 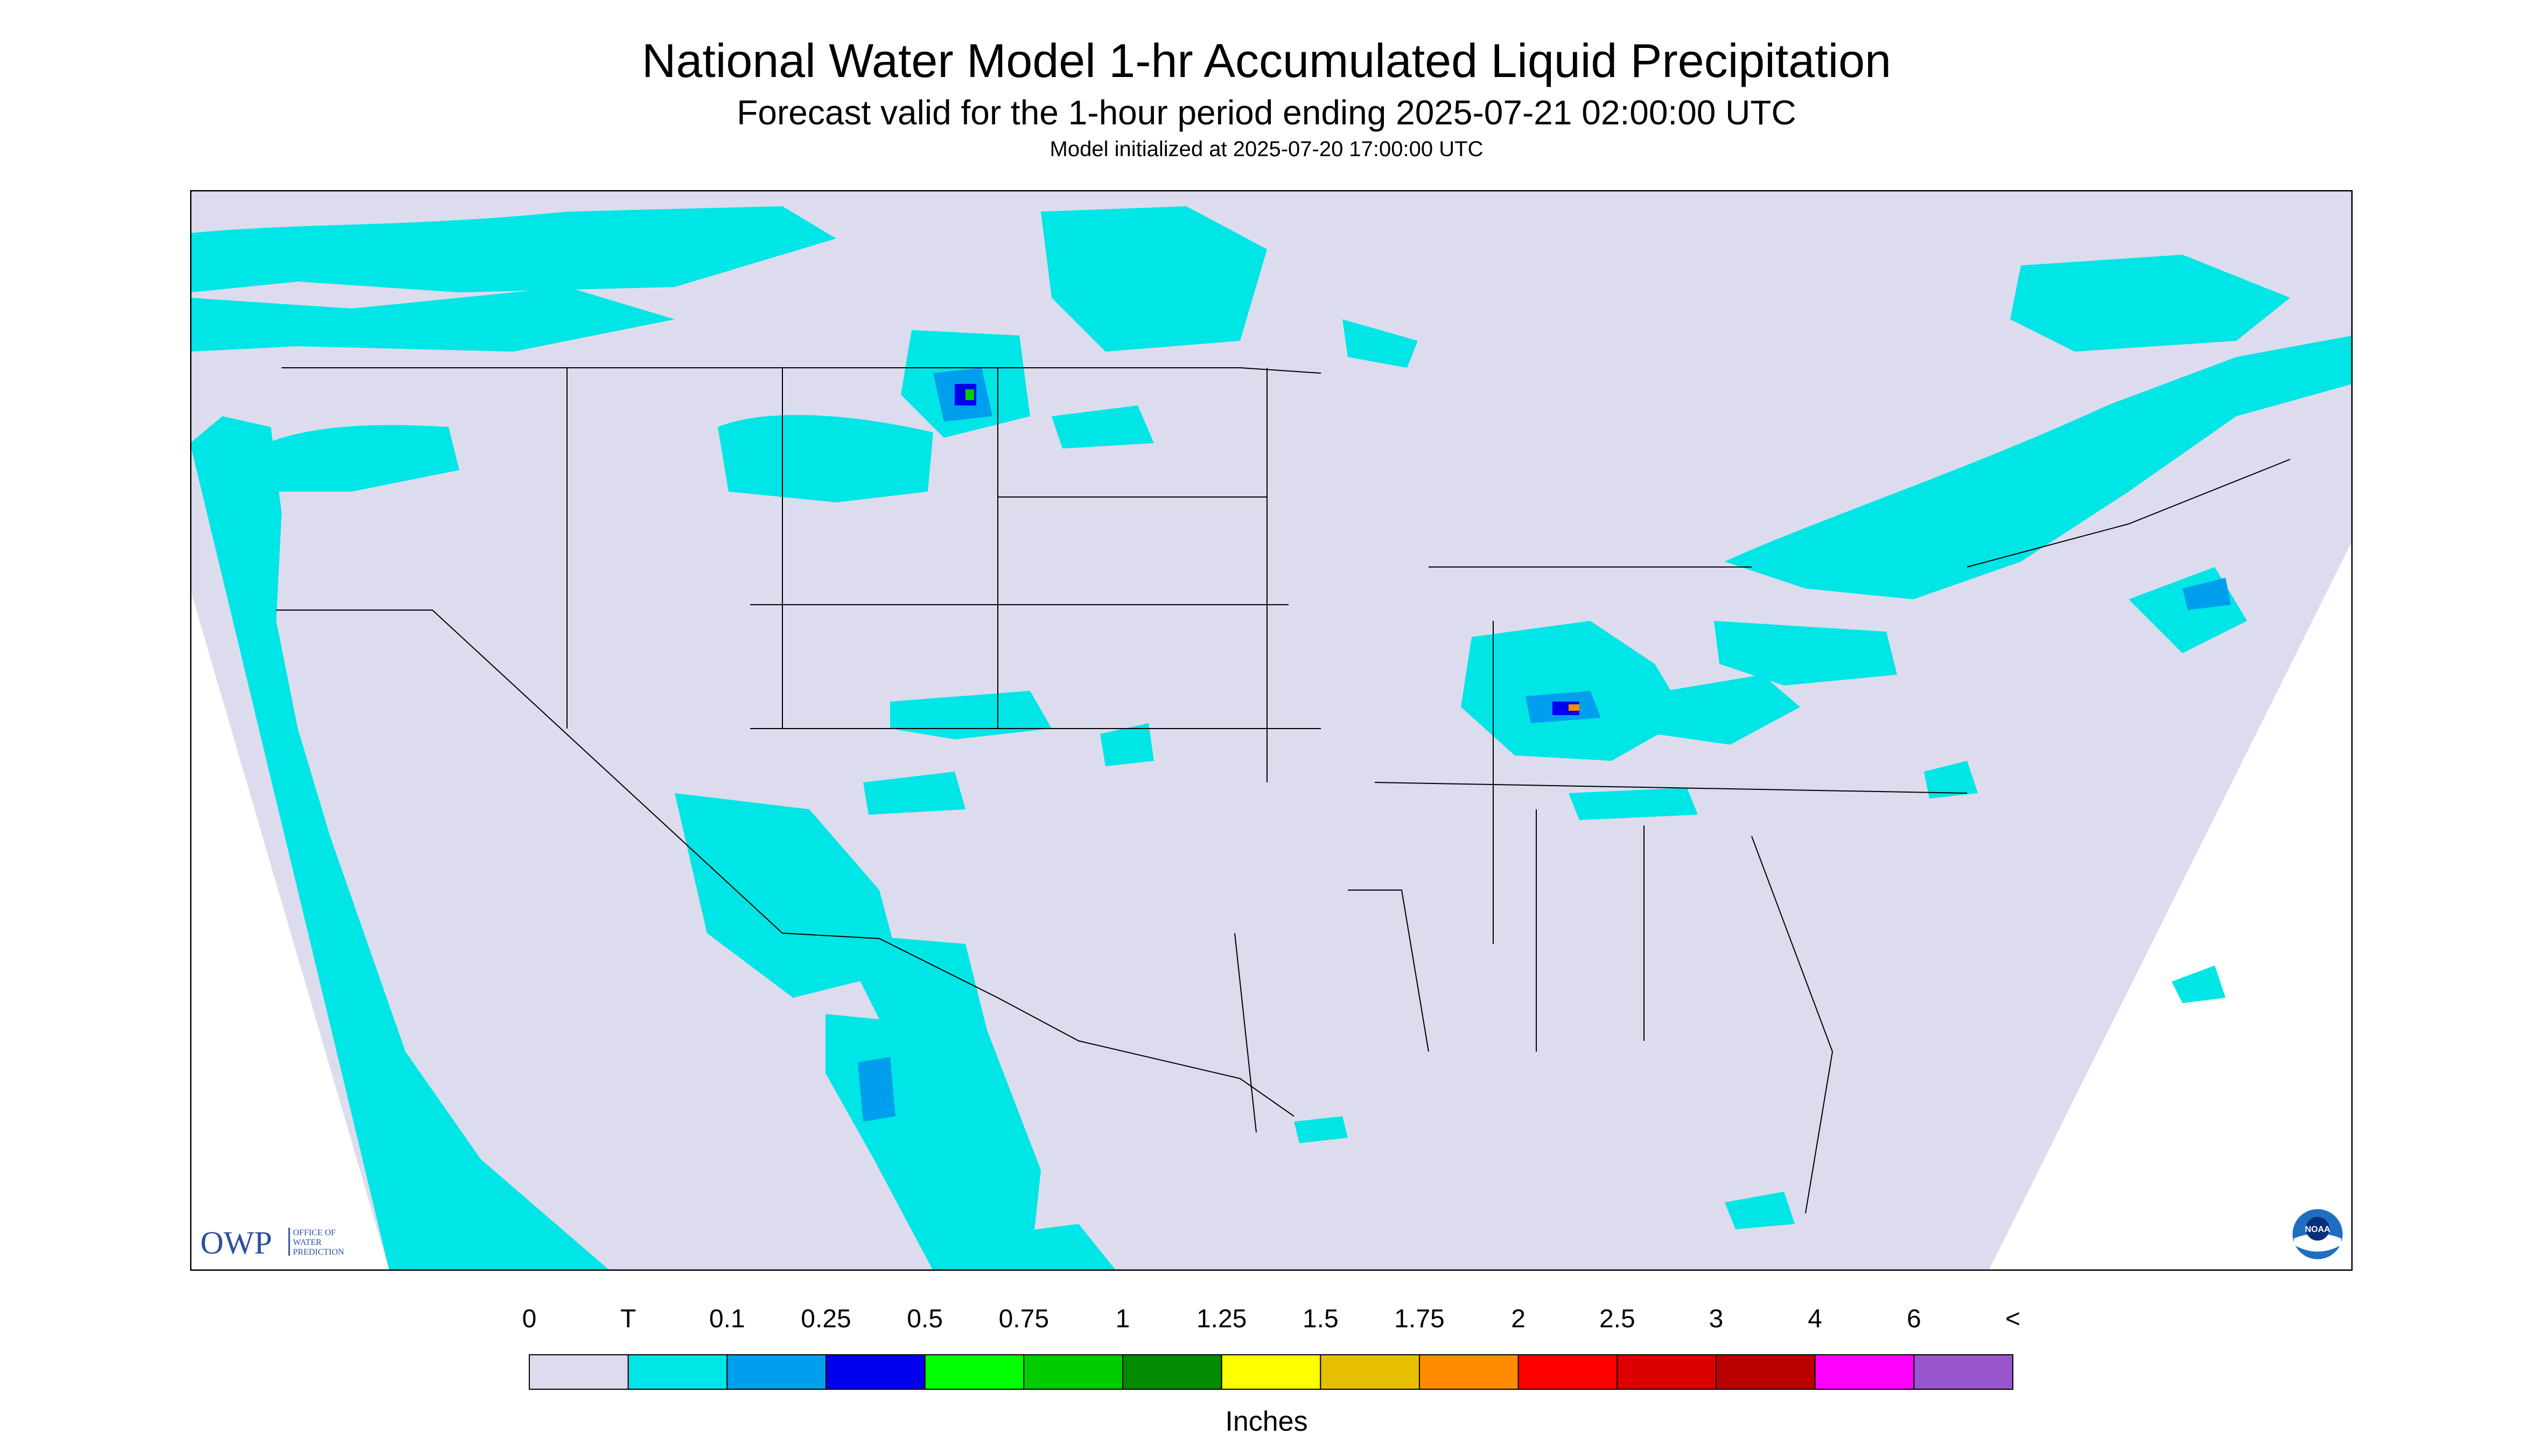 What do you see at coordinates (236, 1242) in the screenshot?
I see `owp-logo-text: OWP` at bounding box center [236, 1242].